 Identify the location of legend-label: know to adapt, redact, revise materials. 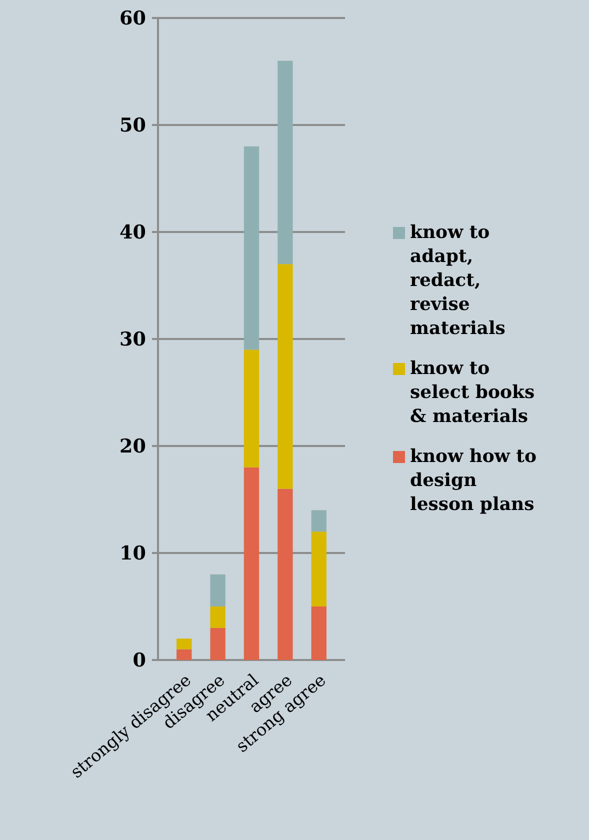
(458, 280).